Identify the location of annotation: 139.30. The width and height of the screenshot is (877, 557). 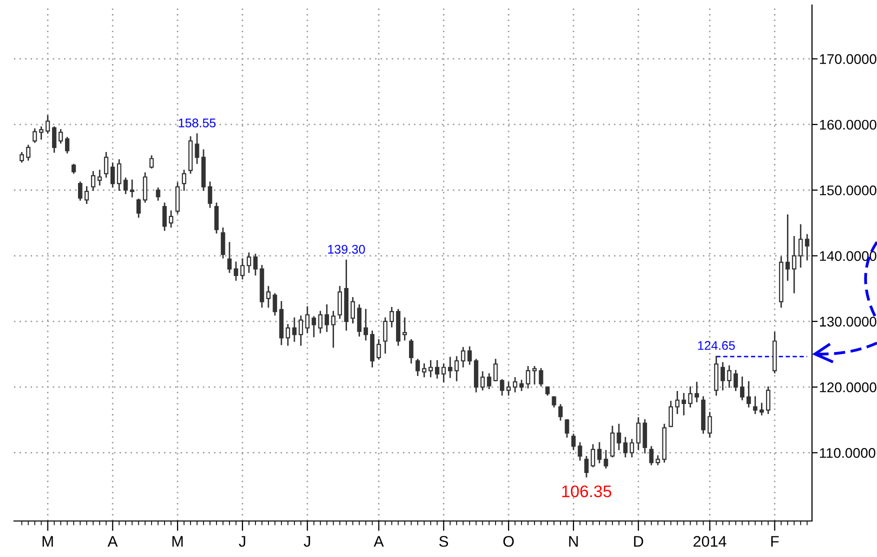
(346, 249).